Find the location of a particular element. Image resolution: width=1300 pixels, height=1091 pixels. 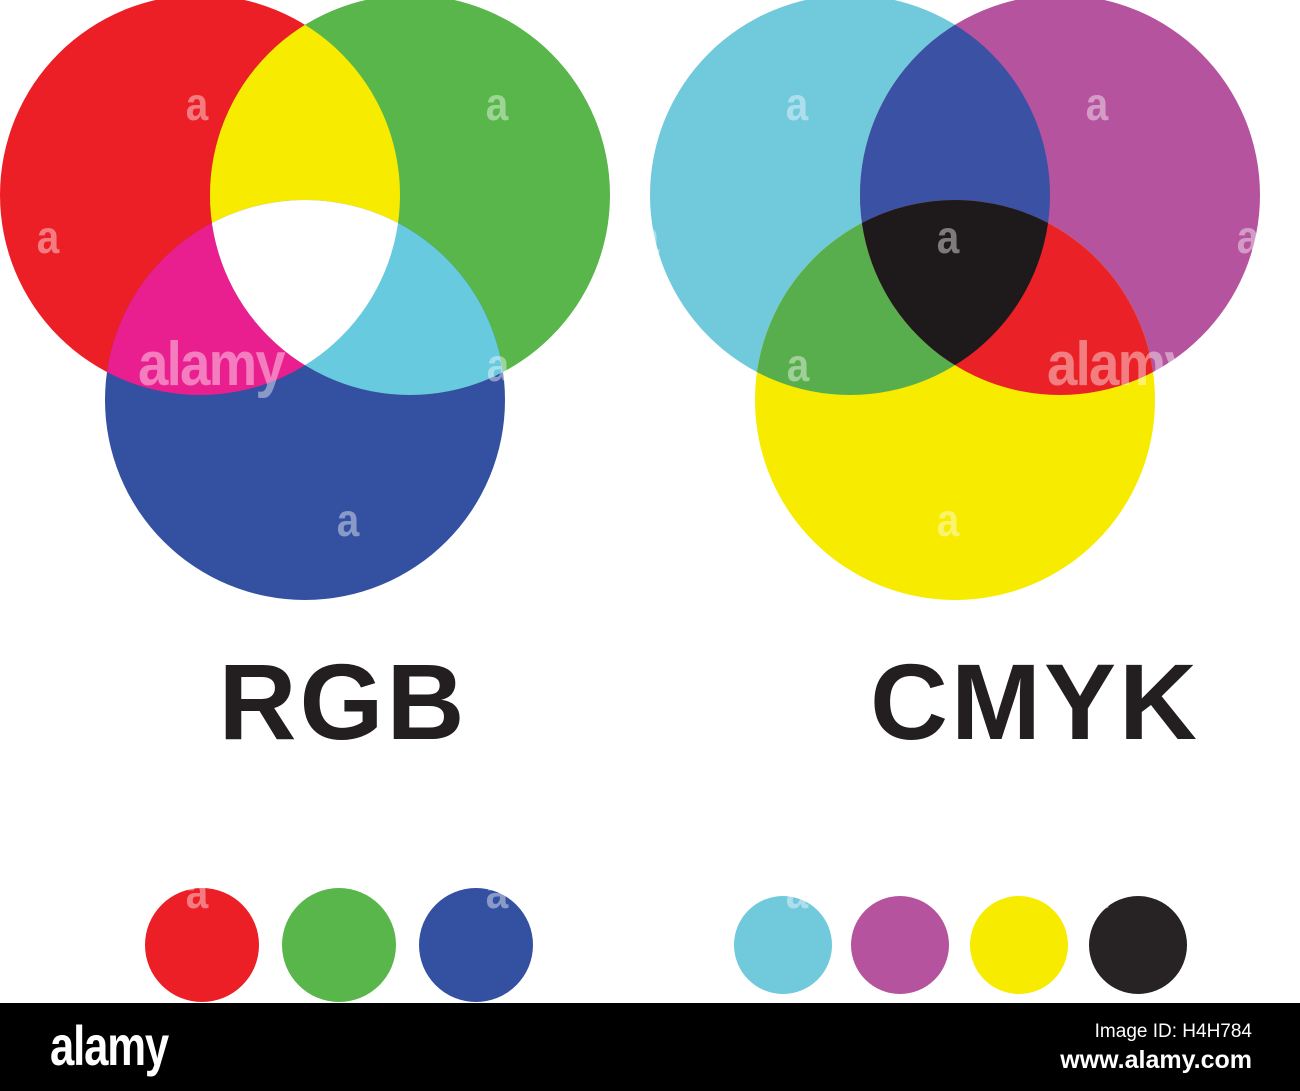

footer-meta: Image ID: H4H784 www.alamy.com is located at coordinates (1156, 1047).